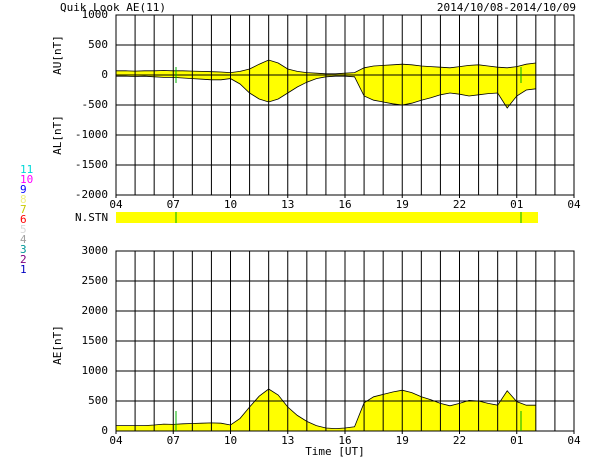  What do you see at coordinates (95, 280) in the screenshot?
I see `y-tick-label: 2500` at bounding box center [95, 280].